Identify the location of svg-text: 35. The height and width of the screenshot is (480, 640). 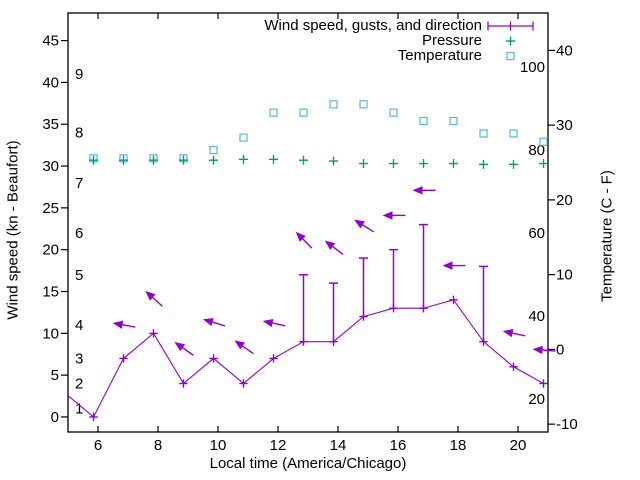
(50, 124).